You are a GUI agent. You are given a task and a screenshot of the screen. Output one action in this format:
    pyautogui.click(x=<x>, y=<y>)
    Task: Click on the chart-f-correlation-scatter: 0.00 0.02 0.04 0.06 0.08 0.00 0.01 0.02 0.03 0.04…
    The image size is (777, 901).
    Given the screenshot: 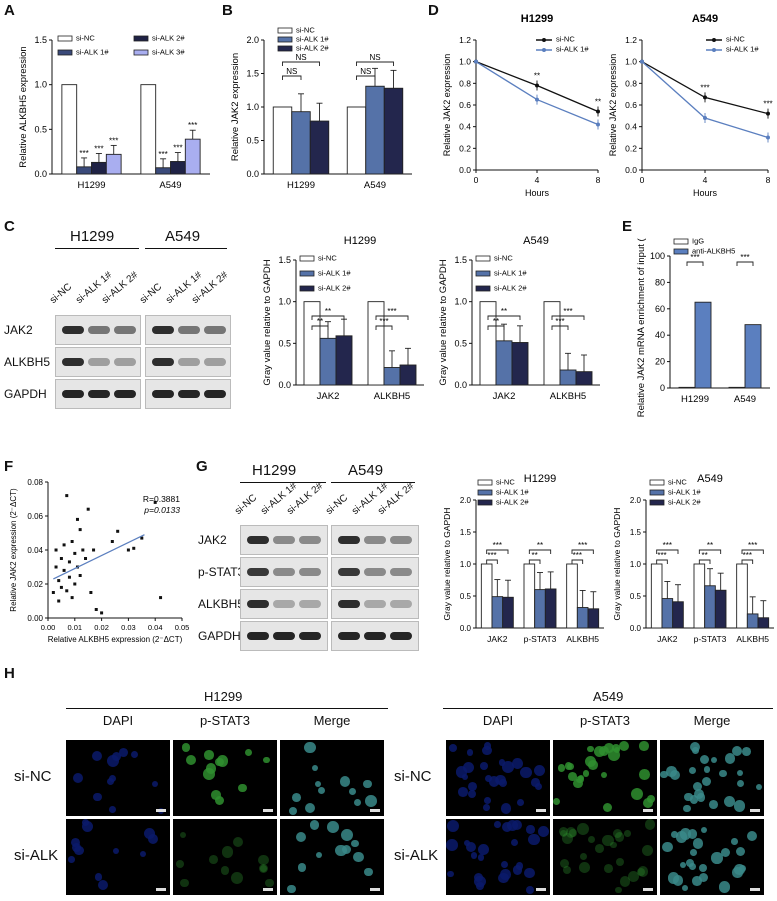 What is the action you would take?
    pyautogui.click(x=99, y=561)
    